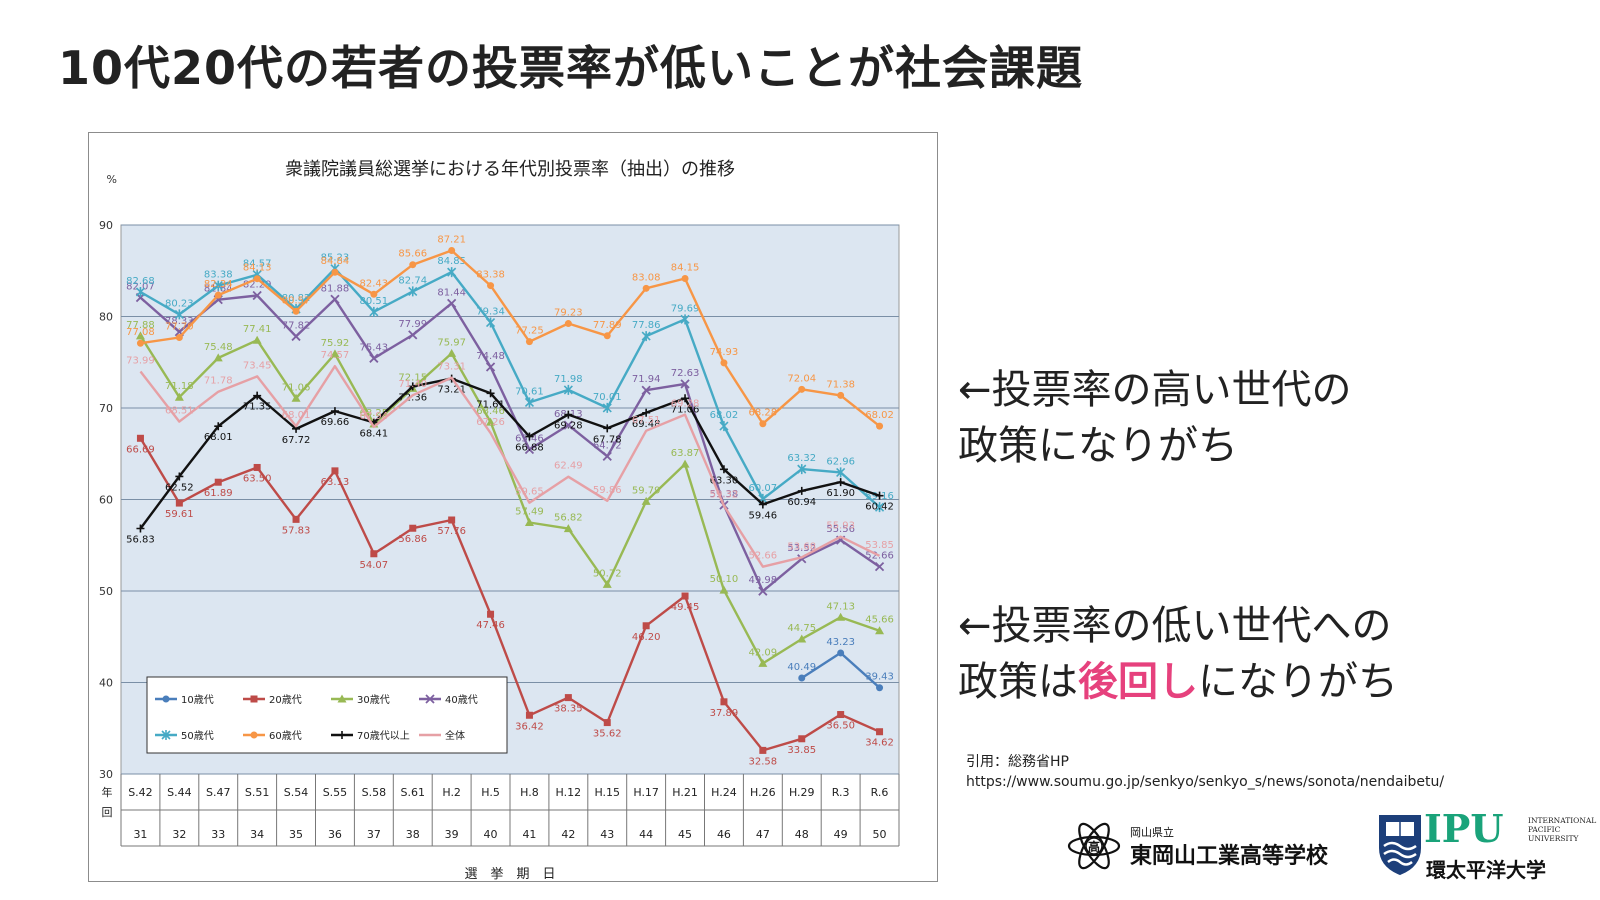  What do you see at coordinates (529, 391) in the screenshot?
I see `series-4-data-label: 70.61` at bounding box center [529, 391].